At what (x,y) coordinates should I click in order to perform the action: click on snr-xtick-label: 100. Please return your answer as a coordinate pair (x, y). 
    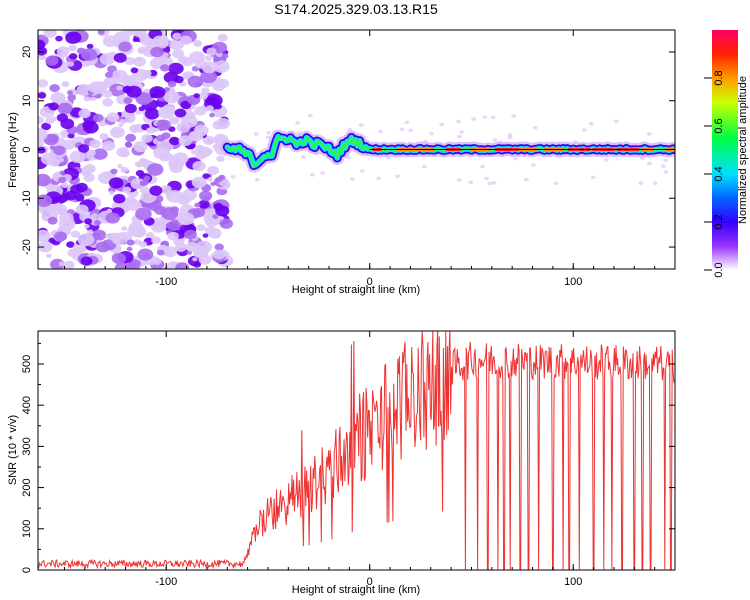
    Looking at the image, I should click on (573, 582).